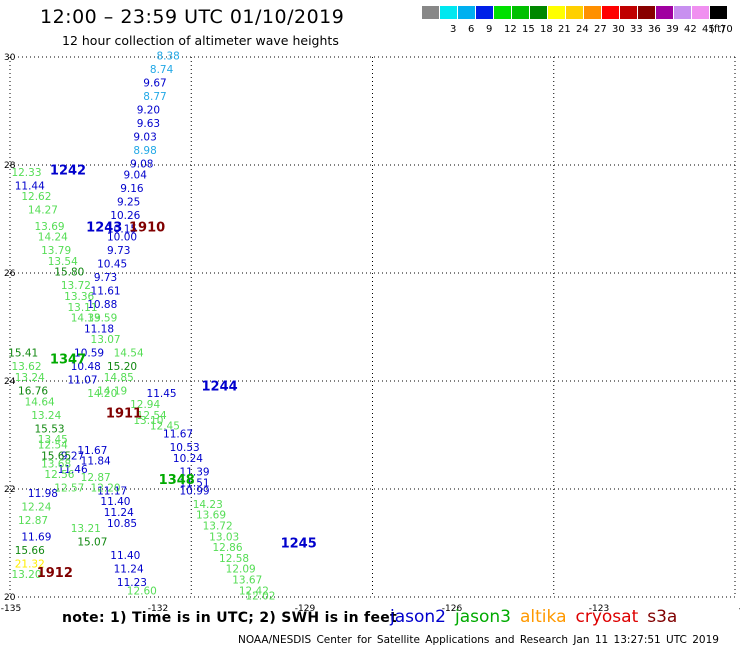  I want to click on wave-height-value: 15.80, so click(69, 273).